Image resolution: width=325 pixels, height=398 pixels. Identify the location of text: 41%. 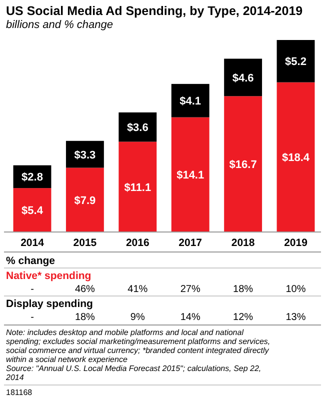
(138, 289).